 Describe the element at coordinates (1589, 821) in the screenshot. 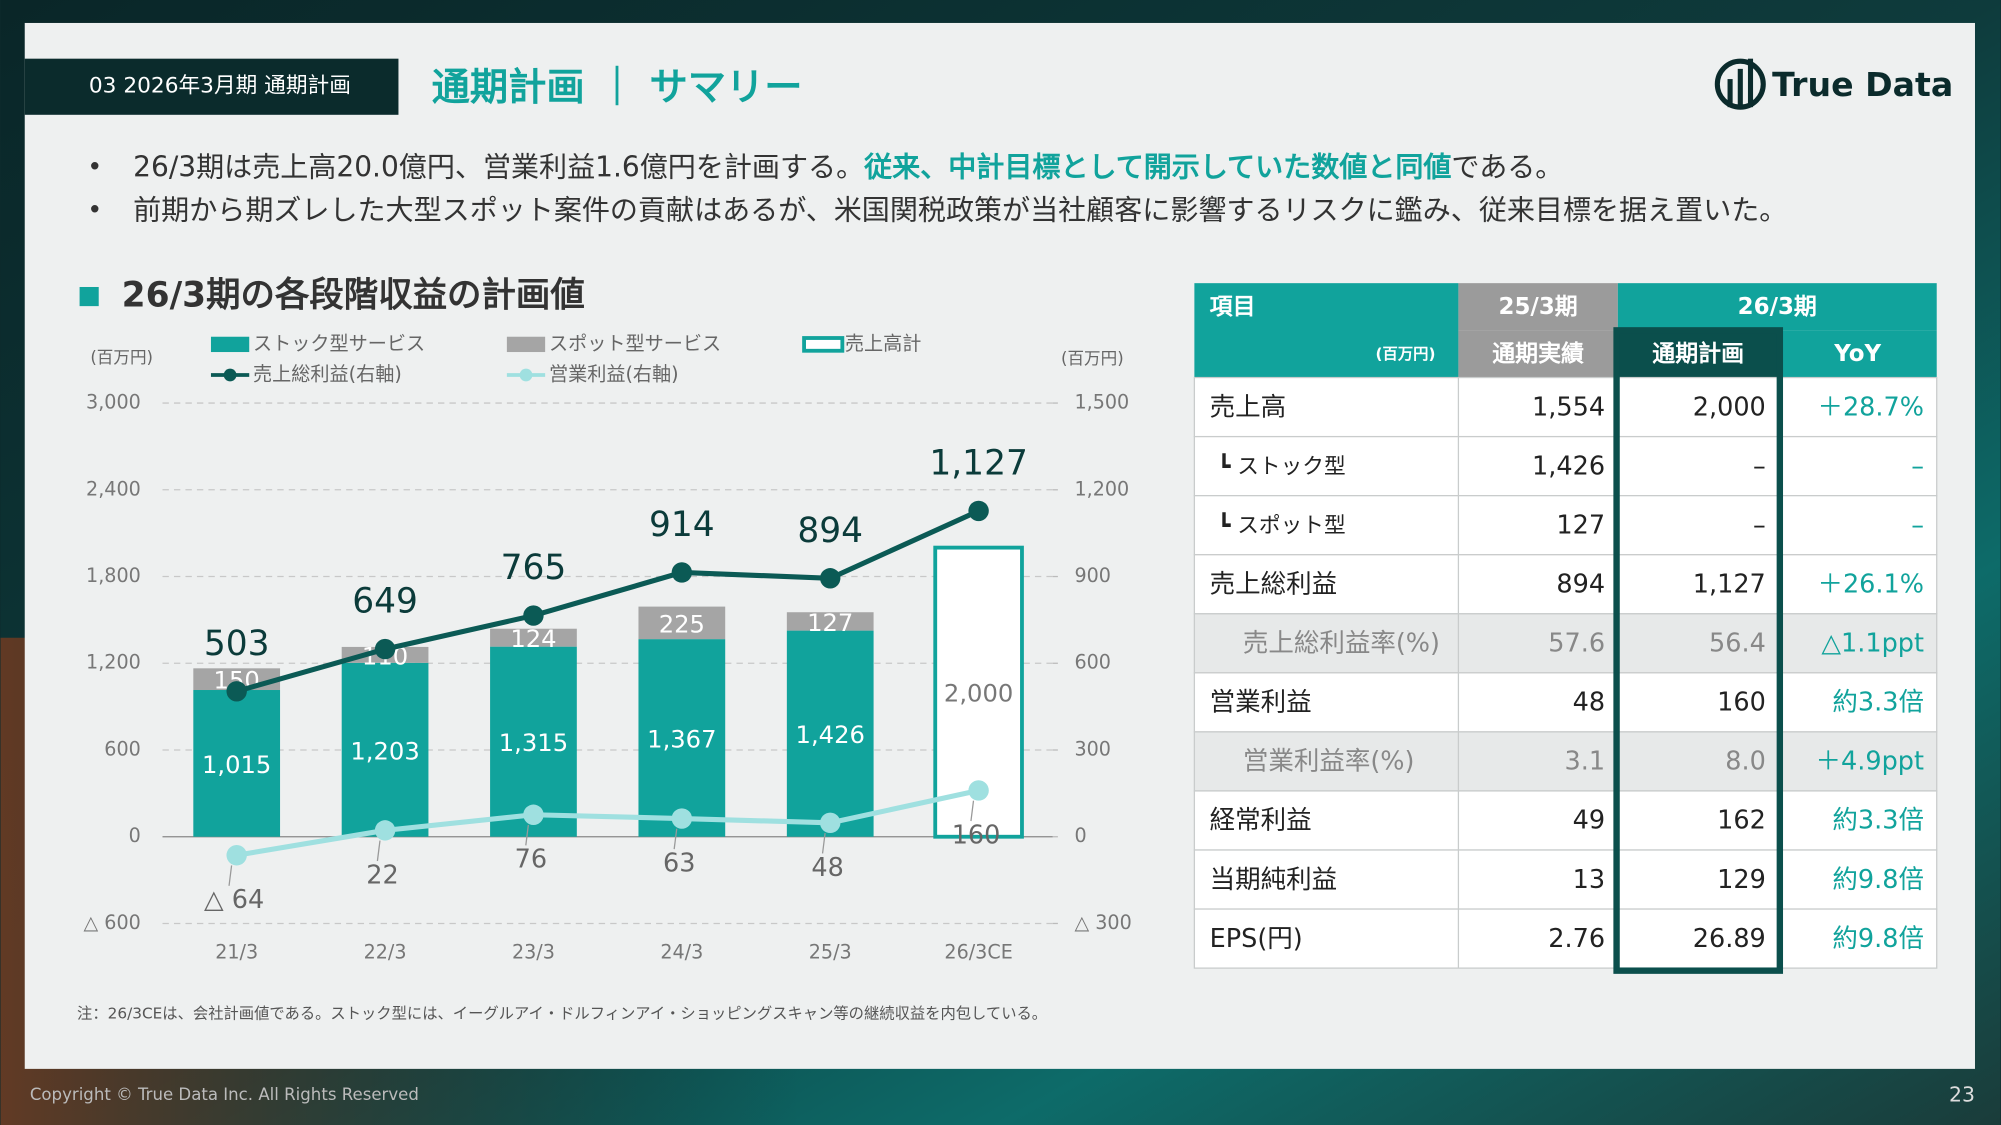

I see `cell: 49` at that location.